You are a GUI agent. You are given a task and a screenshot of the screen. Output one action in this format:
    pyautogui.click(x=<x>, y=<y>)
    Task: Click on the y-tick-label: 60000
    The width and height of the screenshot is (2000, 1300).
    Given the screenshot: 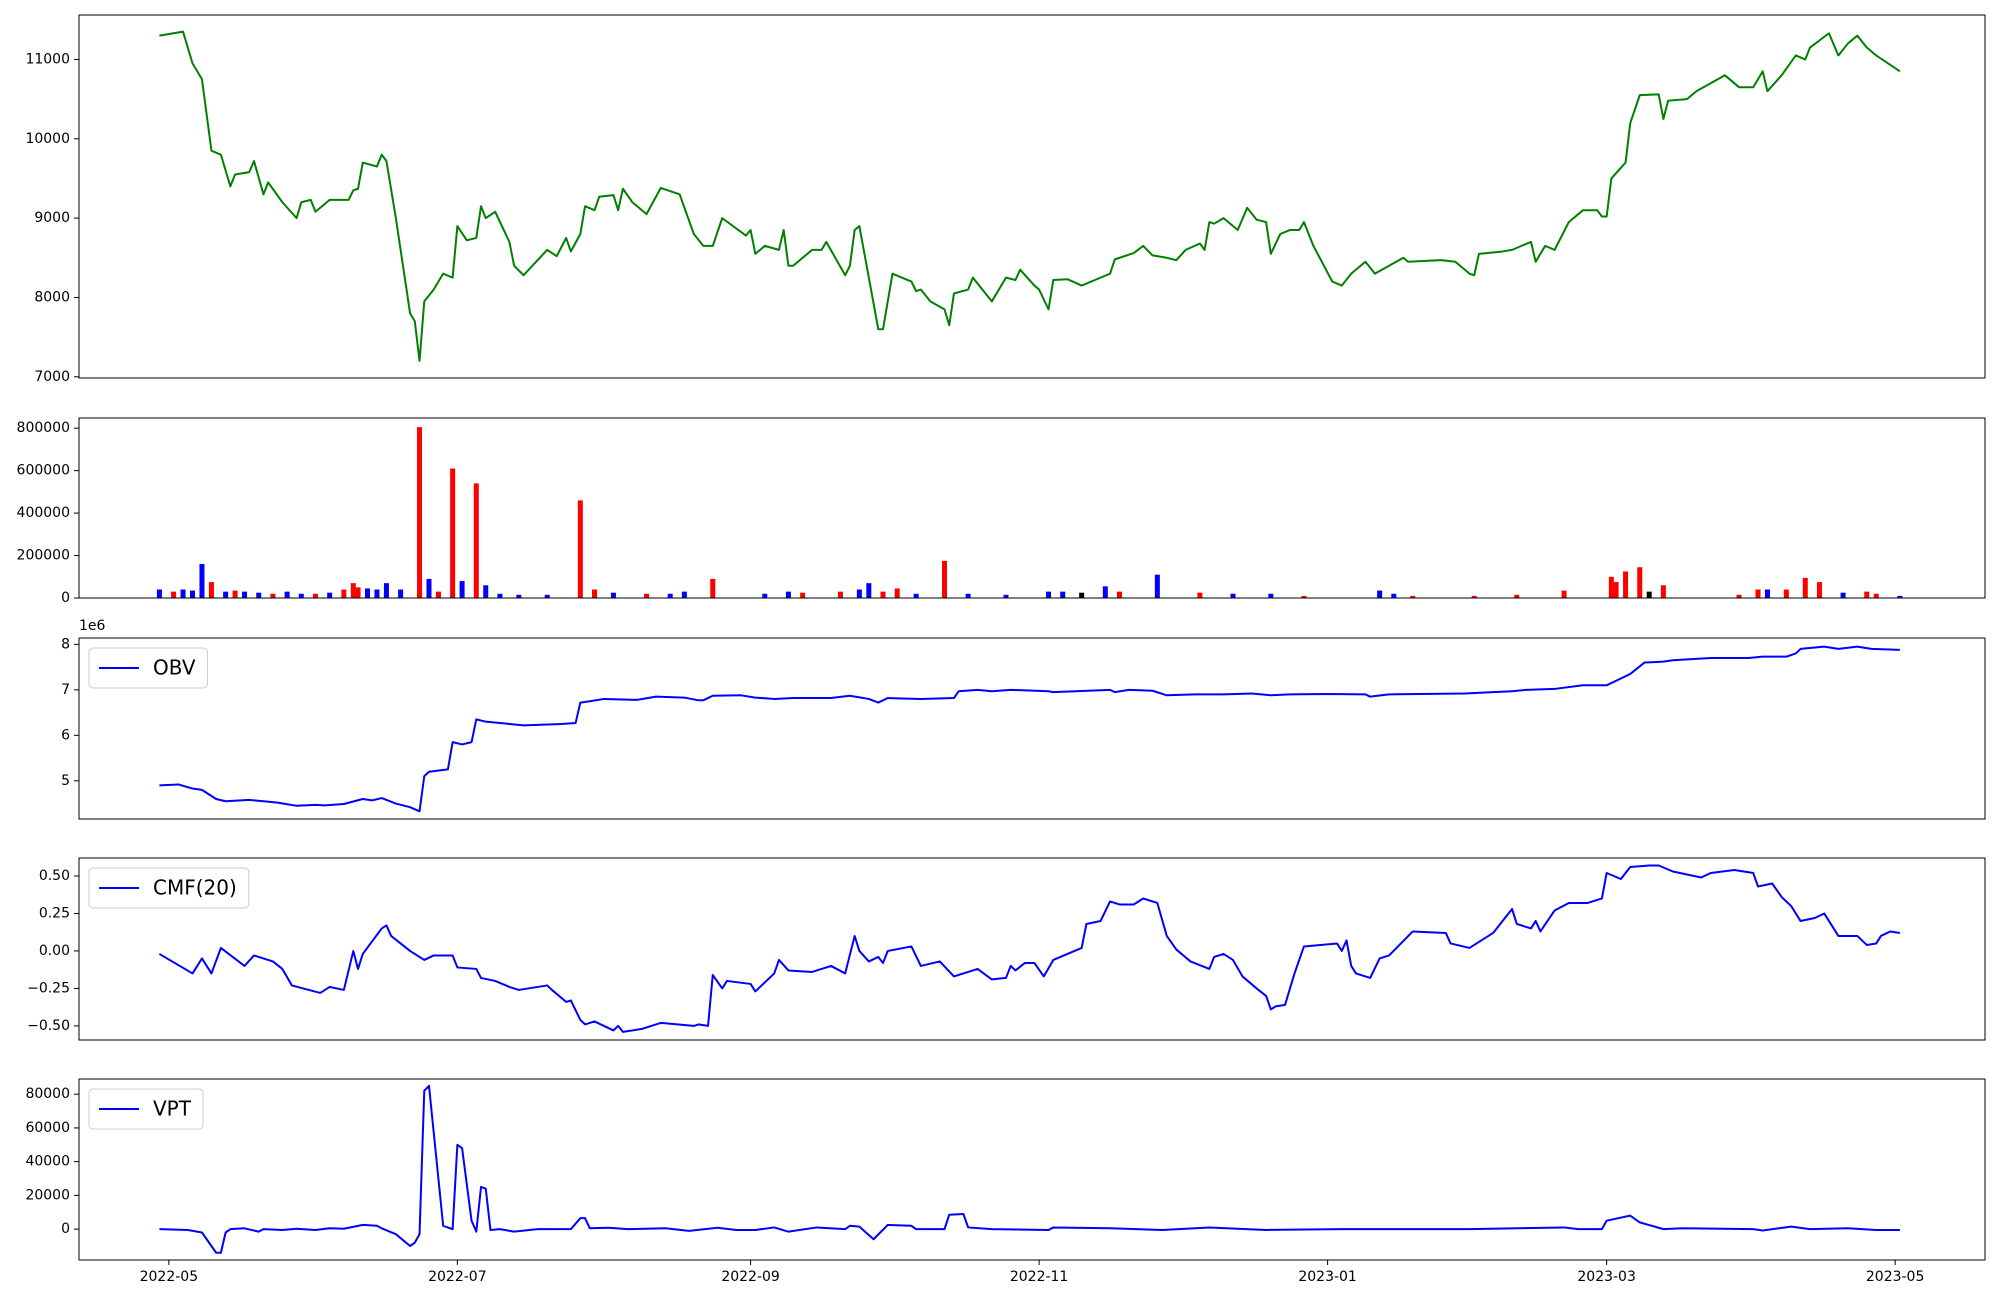 What is the action you would take?
    pyautogui.click(x=47, y=1128)
    